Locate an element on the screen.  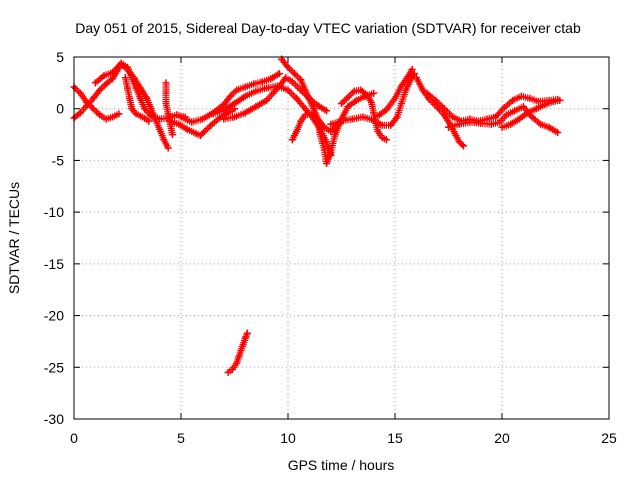
x-tick-label: 15 is located at coordinates (395, 438).